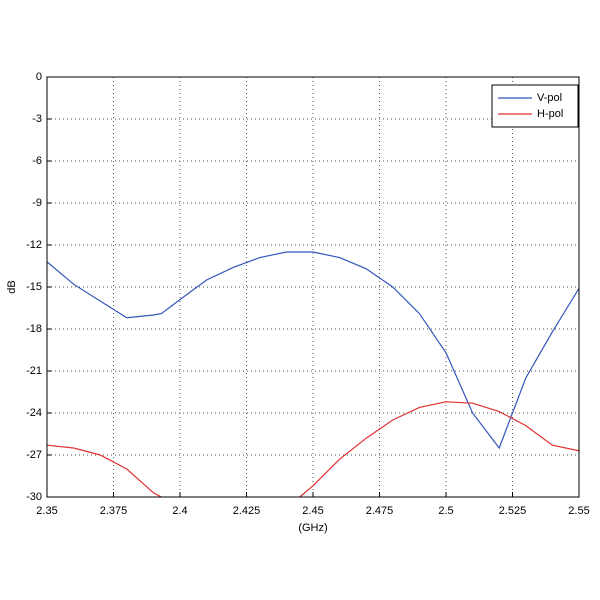 This screenshot has width=600, height=600. What do you see at coordinates (247, 511) in the screenshot?
I see `x-tick-label: 2.425` at bounding box center [247, 511].